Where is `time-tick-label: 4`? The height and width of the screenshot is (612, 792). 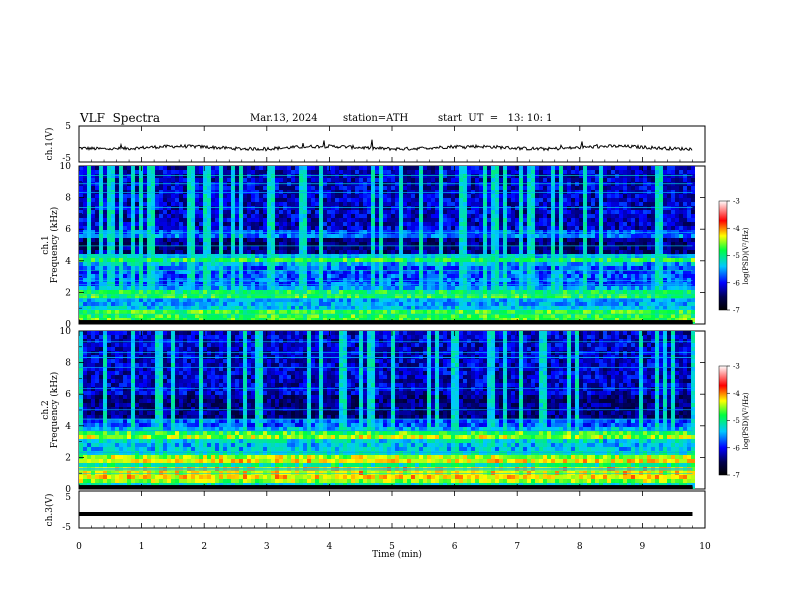 time-tick-label: 4 is located at coordinates (330, 547).